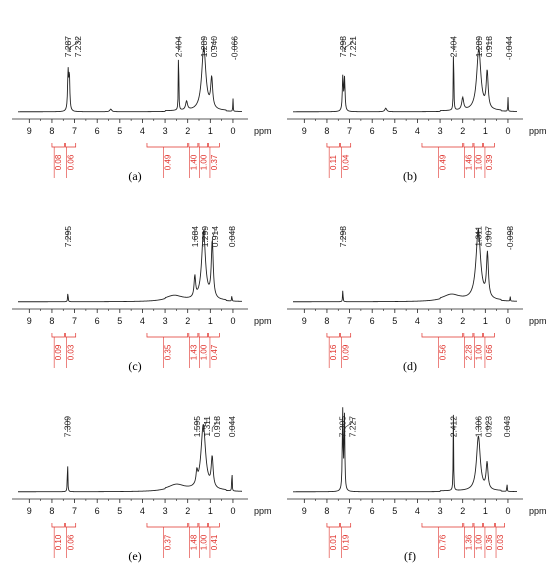 Image resolution: width=550 pixels, height=567 pixels. Describe the element at coordinates (333, 352) in the screenshot. I see `integral-value: 0.16` at that location.